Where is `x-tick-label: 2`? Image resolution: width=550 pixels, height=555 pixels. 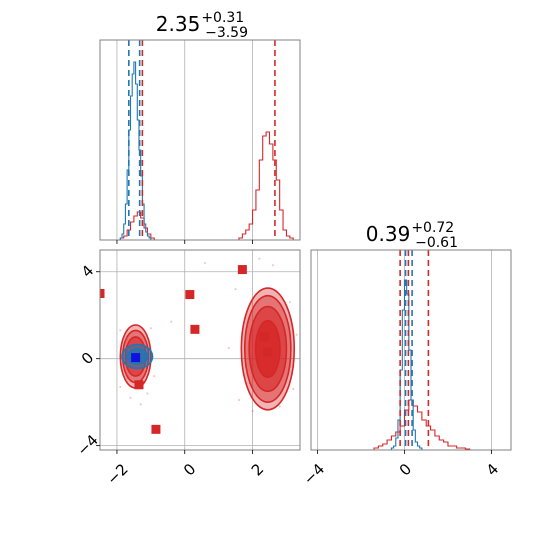 x-tick-label: 2 is located at coordinates (257, 469).